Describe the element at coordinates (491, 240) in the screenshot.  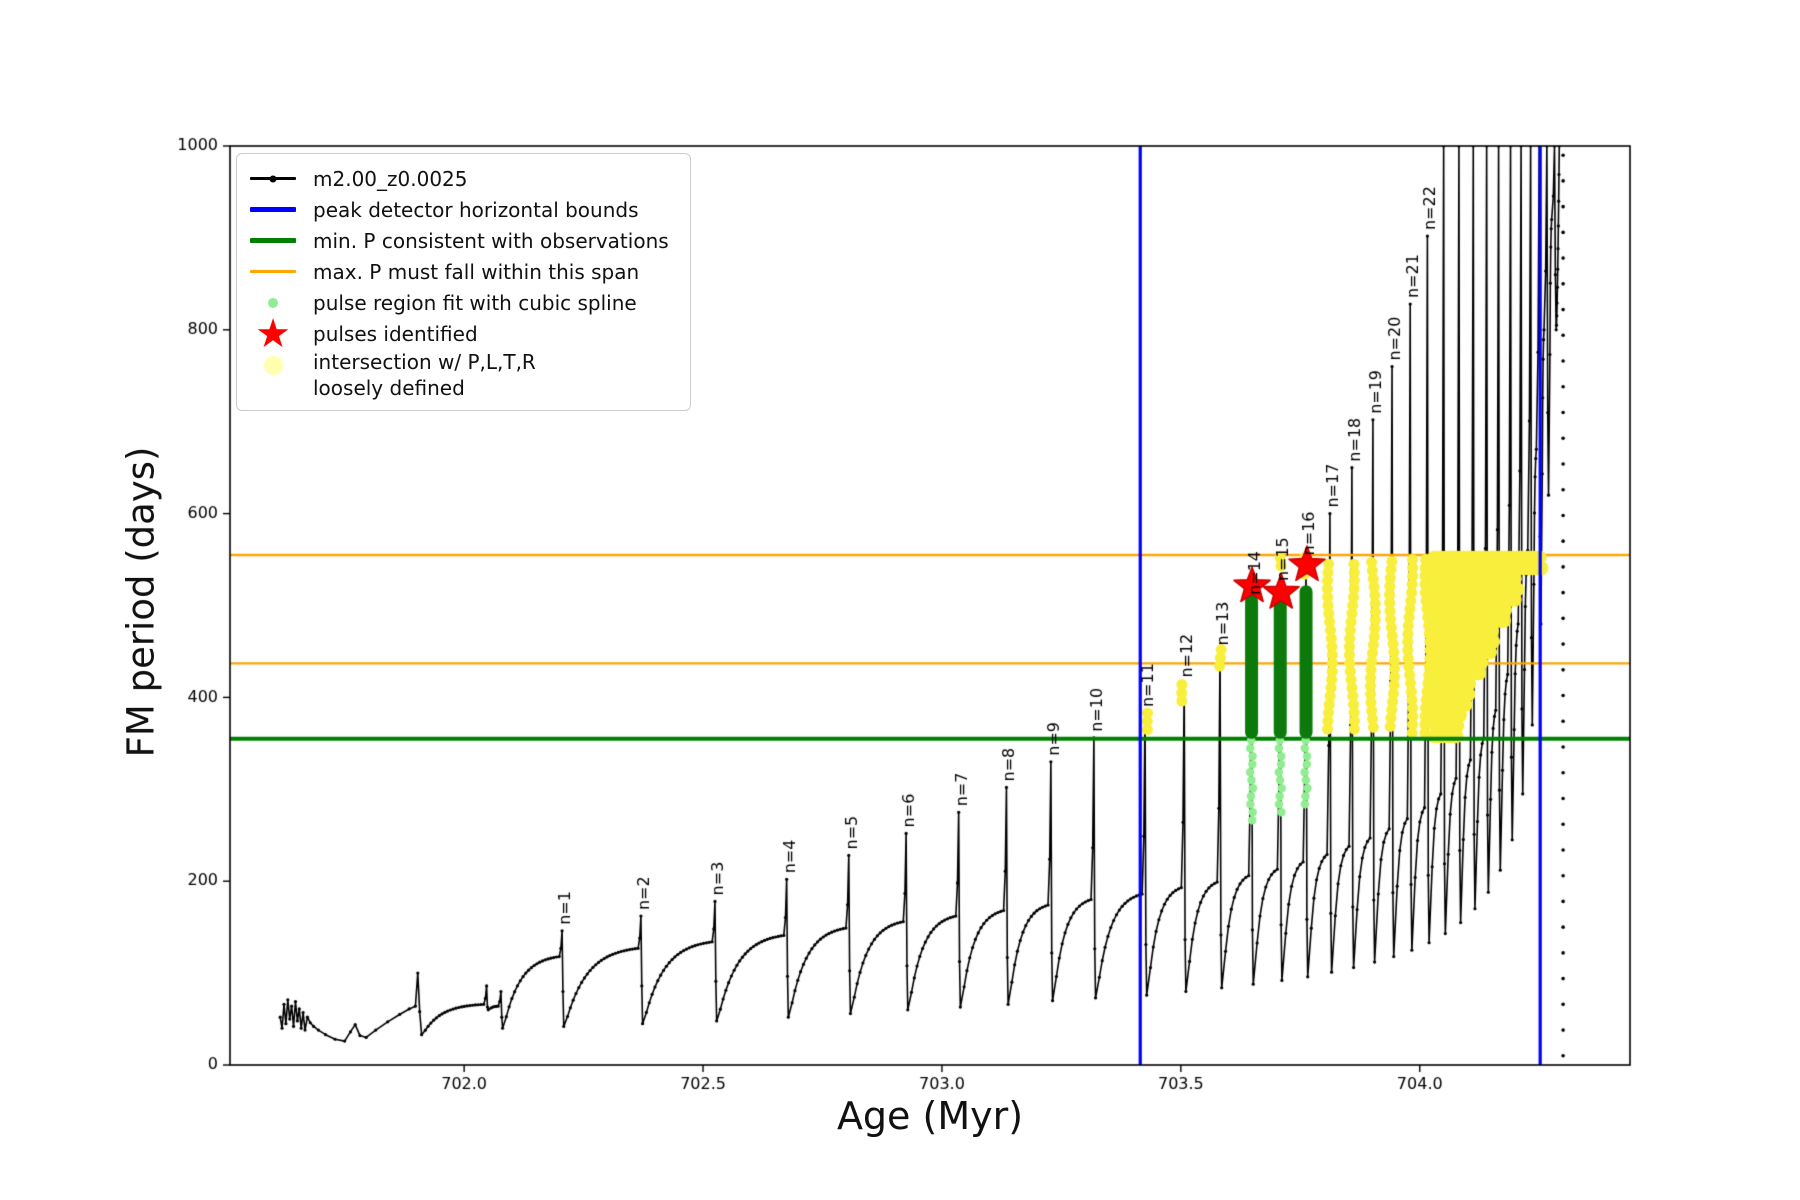
I see `legend-label-min-p: min. P consistent with observations` at that location.